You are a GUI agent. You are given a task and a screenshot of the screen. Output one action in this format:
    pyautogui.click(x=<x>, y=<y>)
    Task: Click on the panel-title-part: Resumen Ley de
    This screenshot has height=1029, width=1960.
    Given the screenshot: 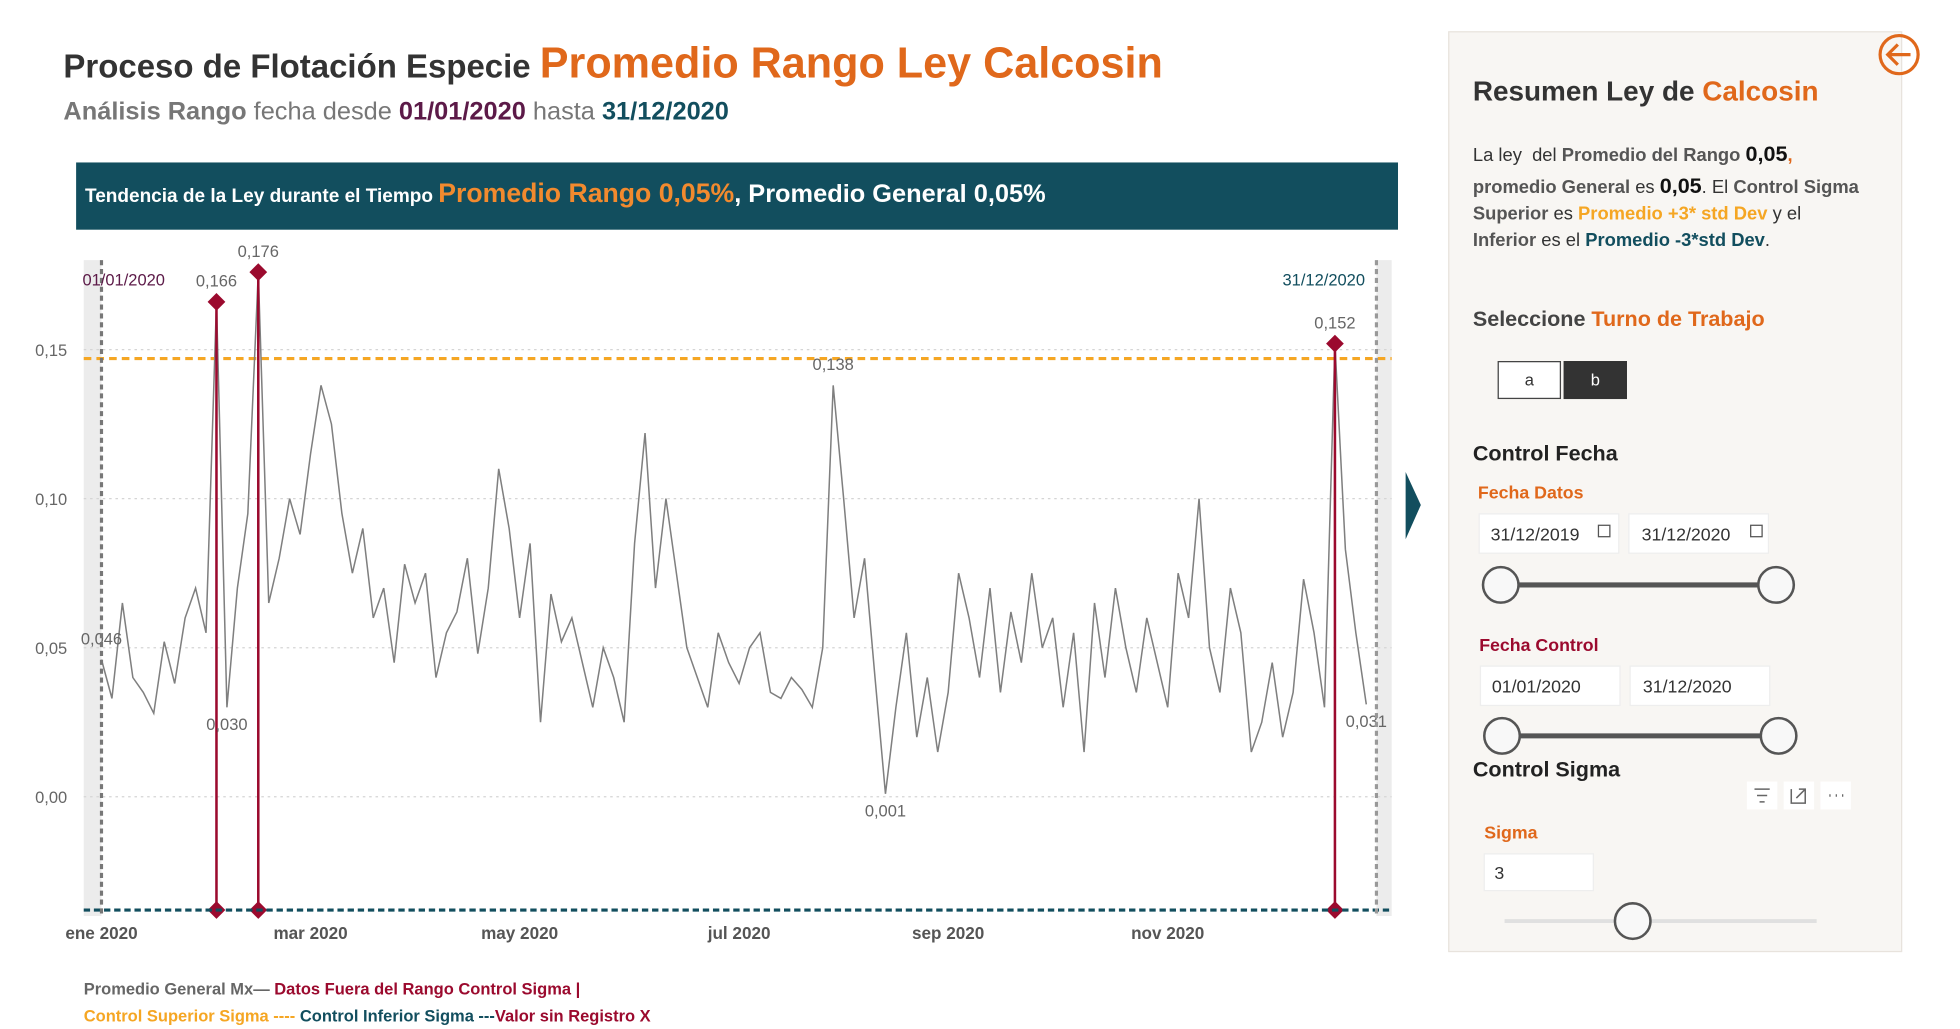 What is the action you would take?
    pyautogui.click(x=1587, y=90)
    